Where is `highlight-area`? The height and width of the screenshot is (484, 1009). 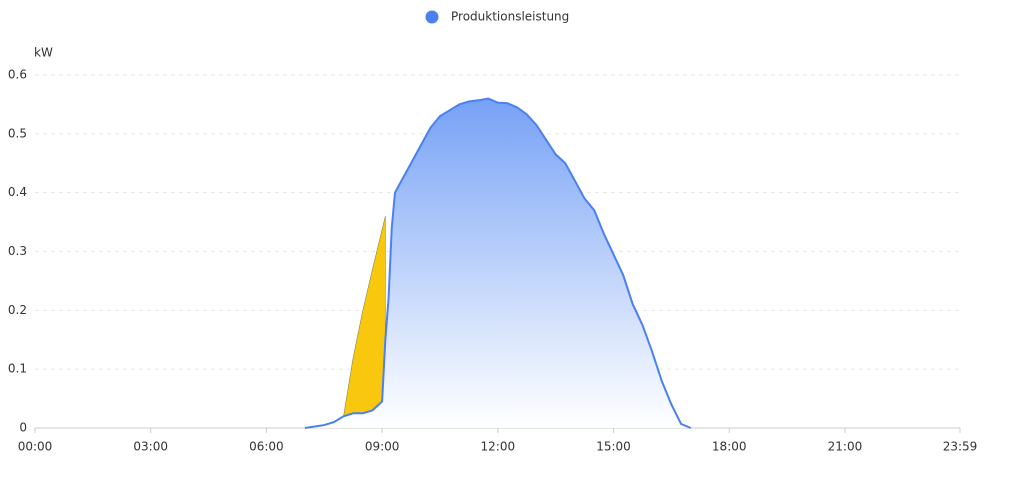
highlight-area is located at coordinates (364, 316).